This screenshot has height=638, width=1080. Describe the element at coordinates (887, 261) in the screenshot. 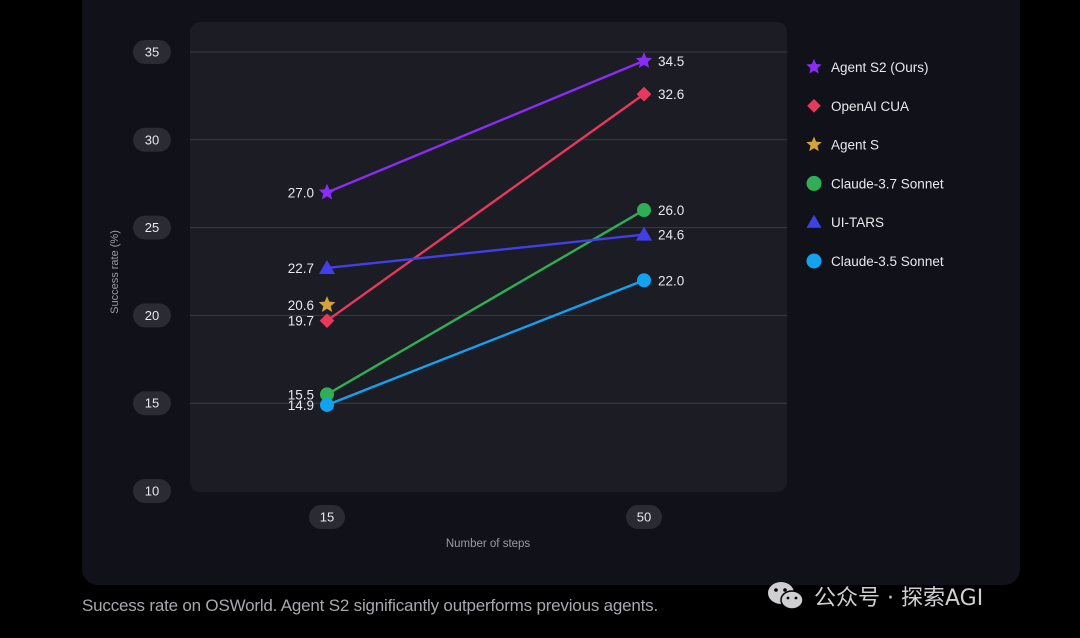

I see `legend-label-claude-3-5-sonnet: Claude-3.5 Sonnet` at that location.